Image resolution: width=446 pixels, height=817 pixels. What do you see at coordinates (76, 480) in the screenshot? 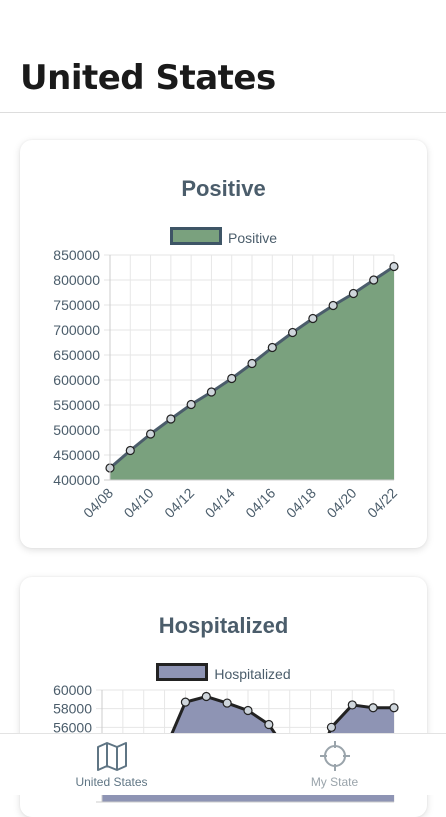
I see `y-tick-label: 400000` at bounding box center [76, 480].